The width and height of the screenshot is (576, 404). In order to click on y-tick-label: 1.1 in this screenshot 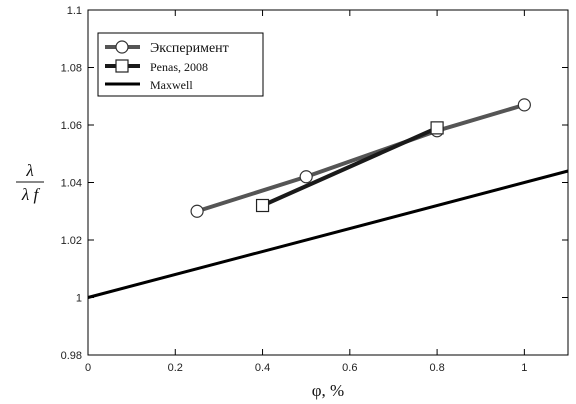, I will do `click(74, 11)`.